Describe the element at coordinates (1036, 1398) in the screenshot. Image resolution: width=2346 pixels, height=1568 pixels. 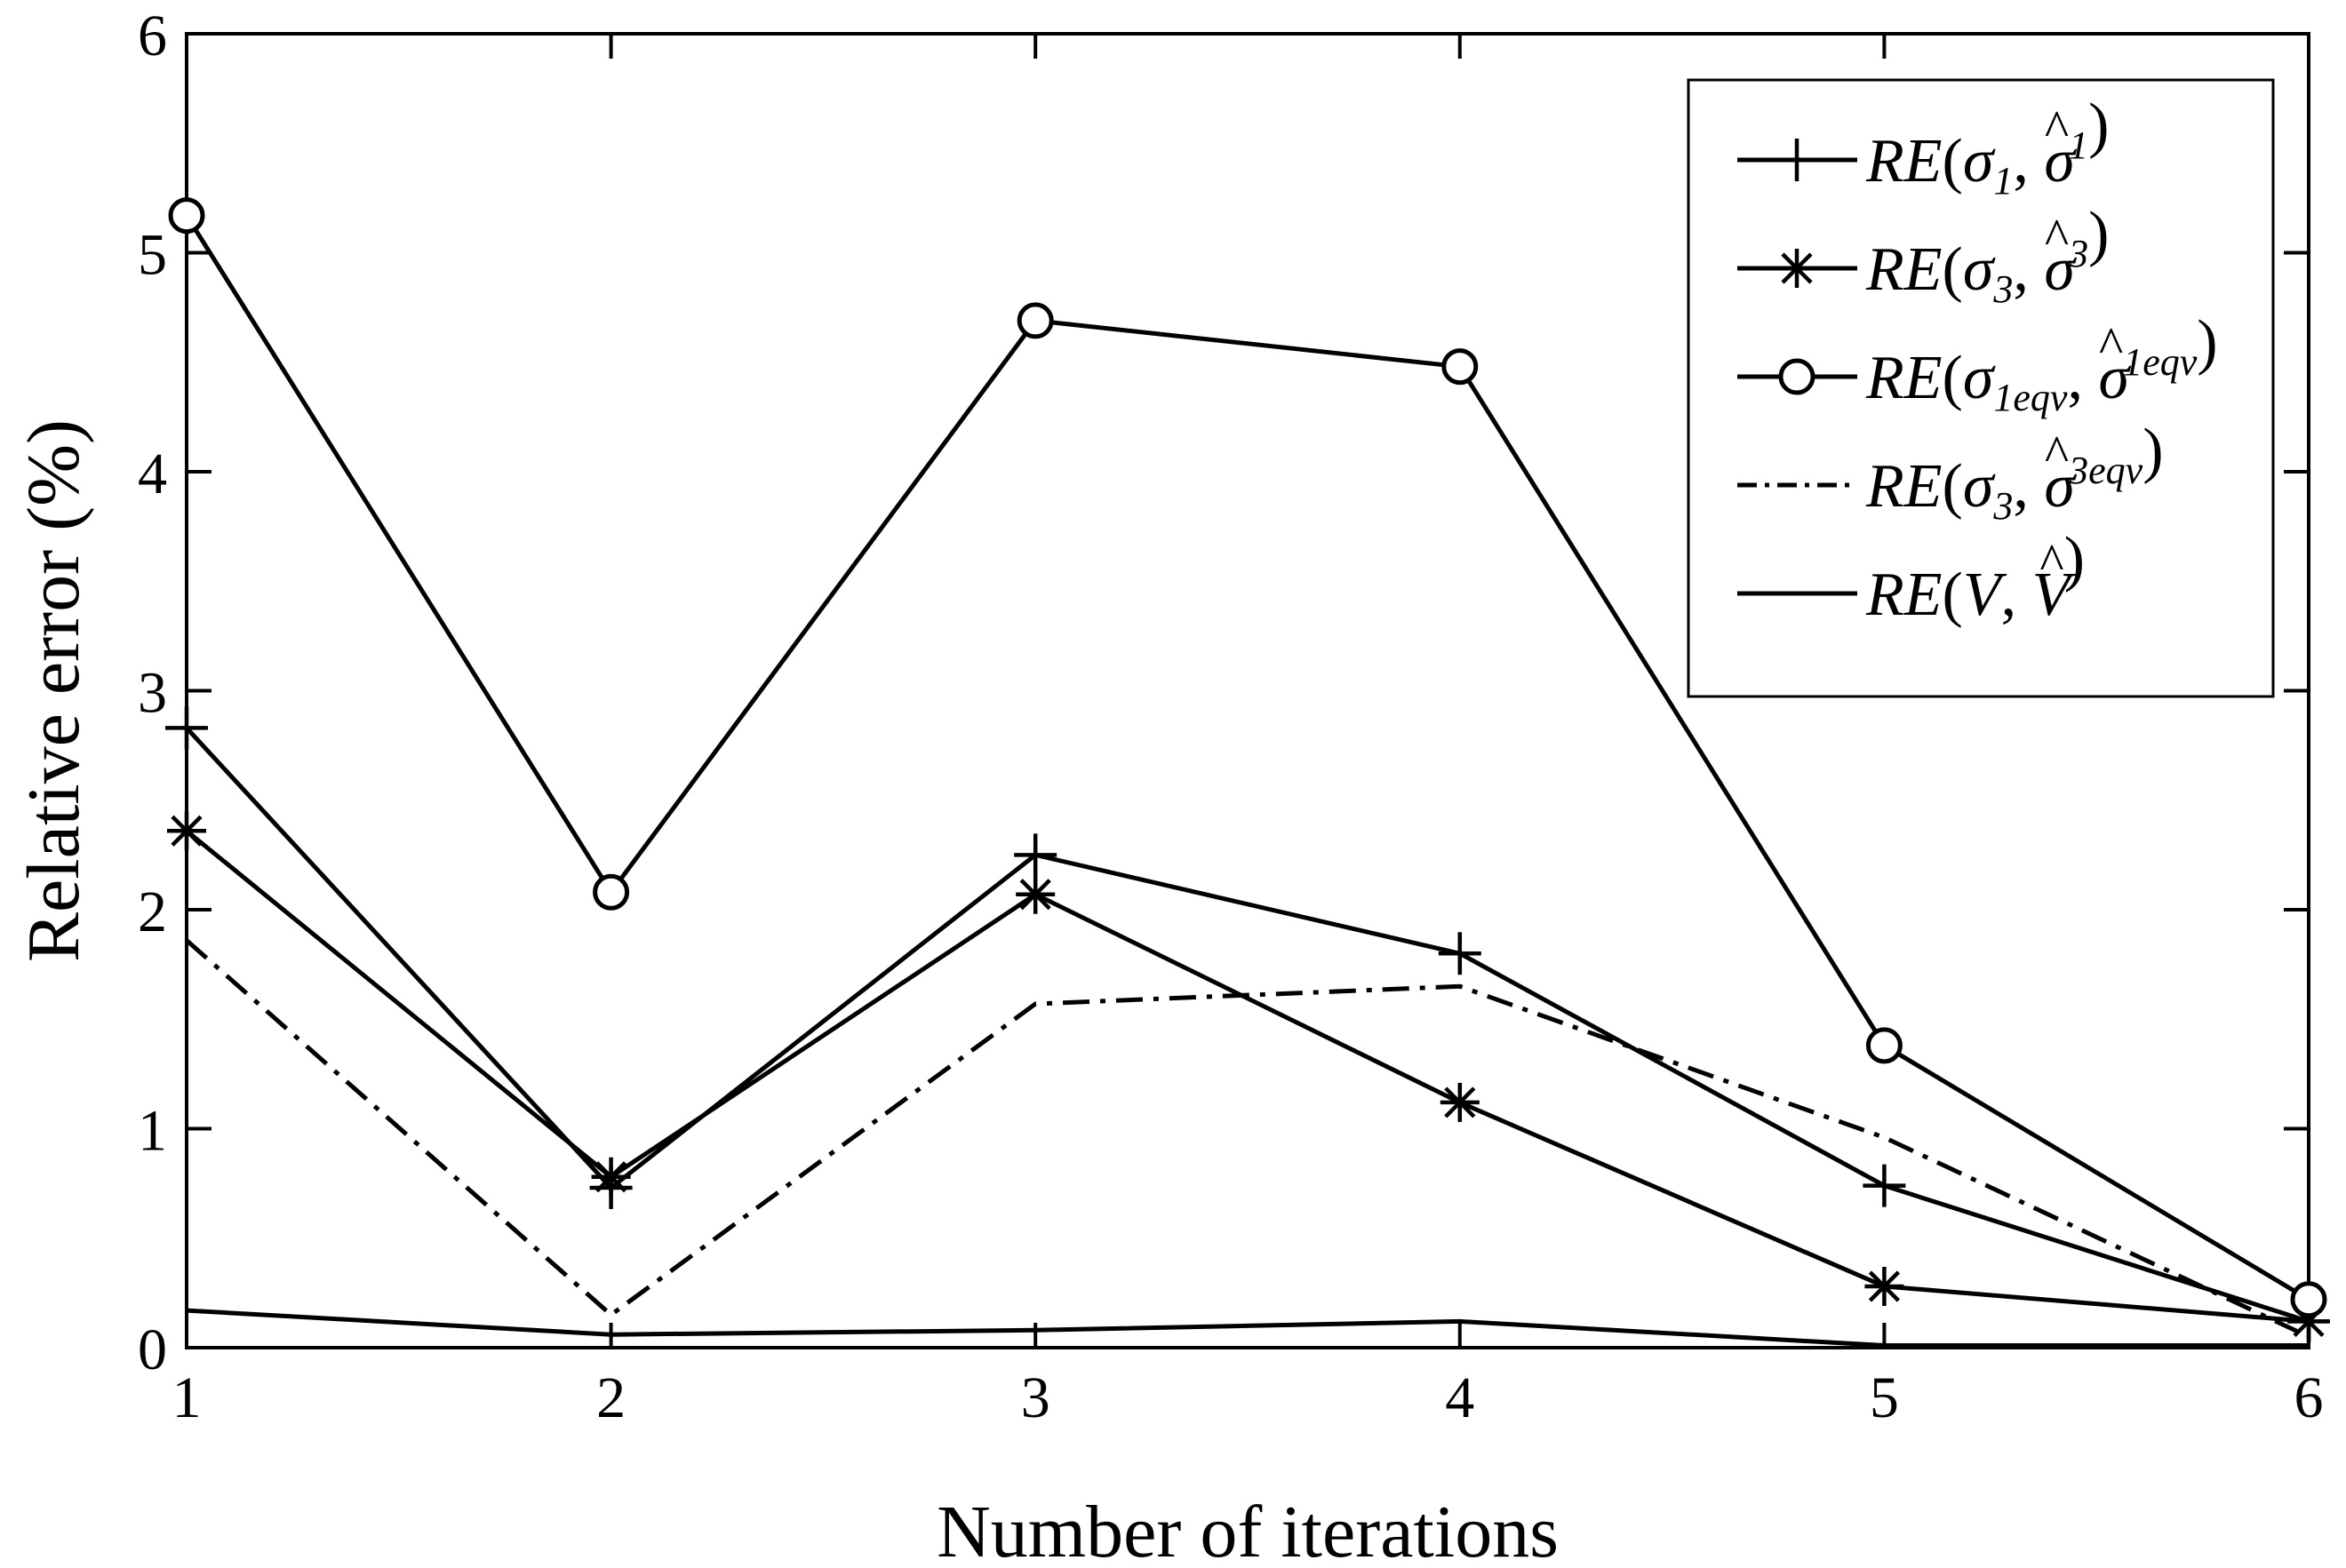
I see `x-tick-label: 3` at that location.